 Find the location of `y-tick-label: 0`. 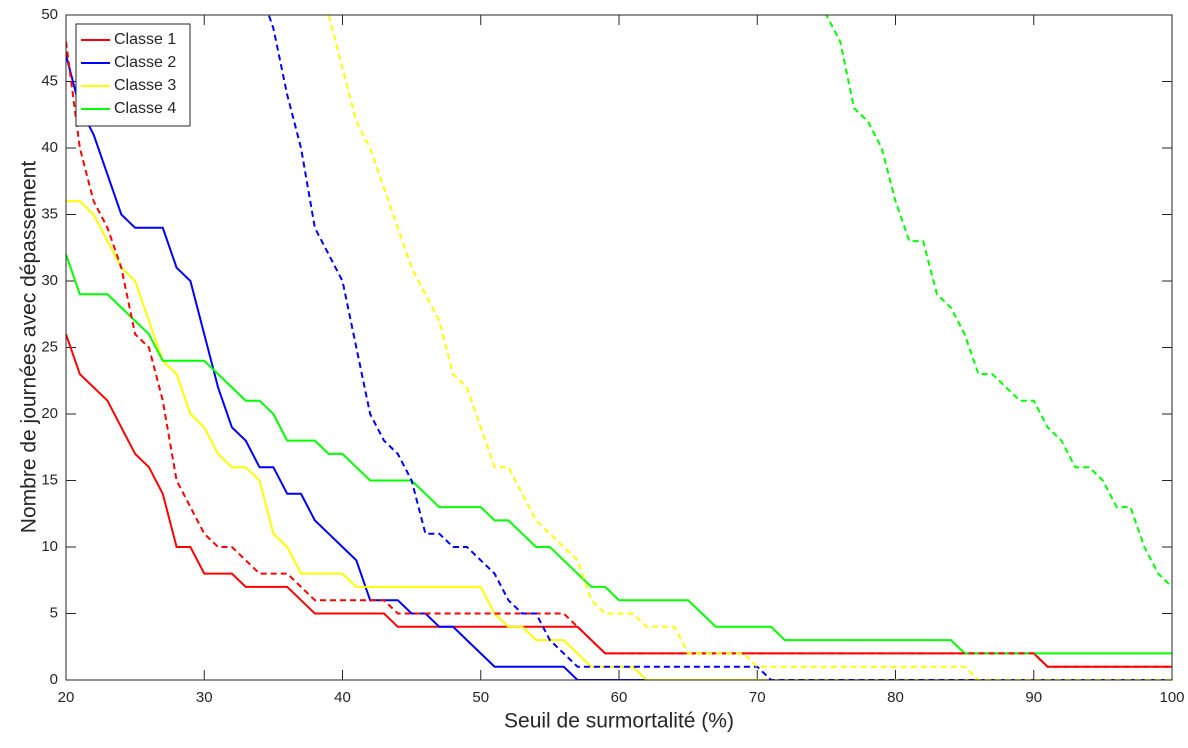

y-tick-label: 0 is located at coordinates (54, 679).